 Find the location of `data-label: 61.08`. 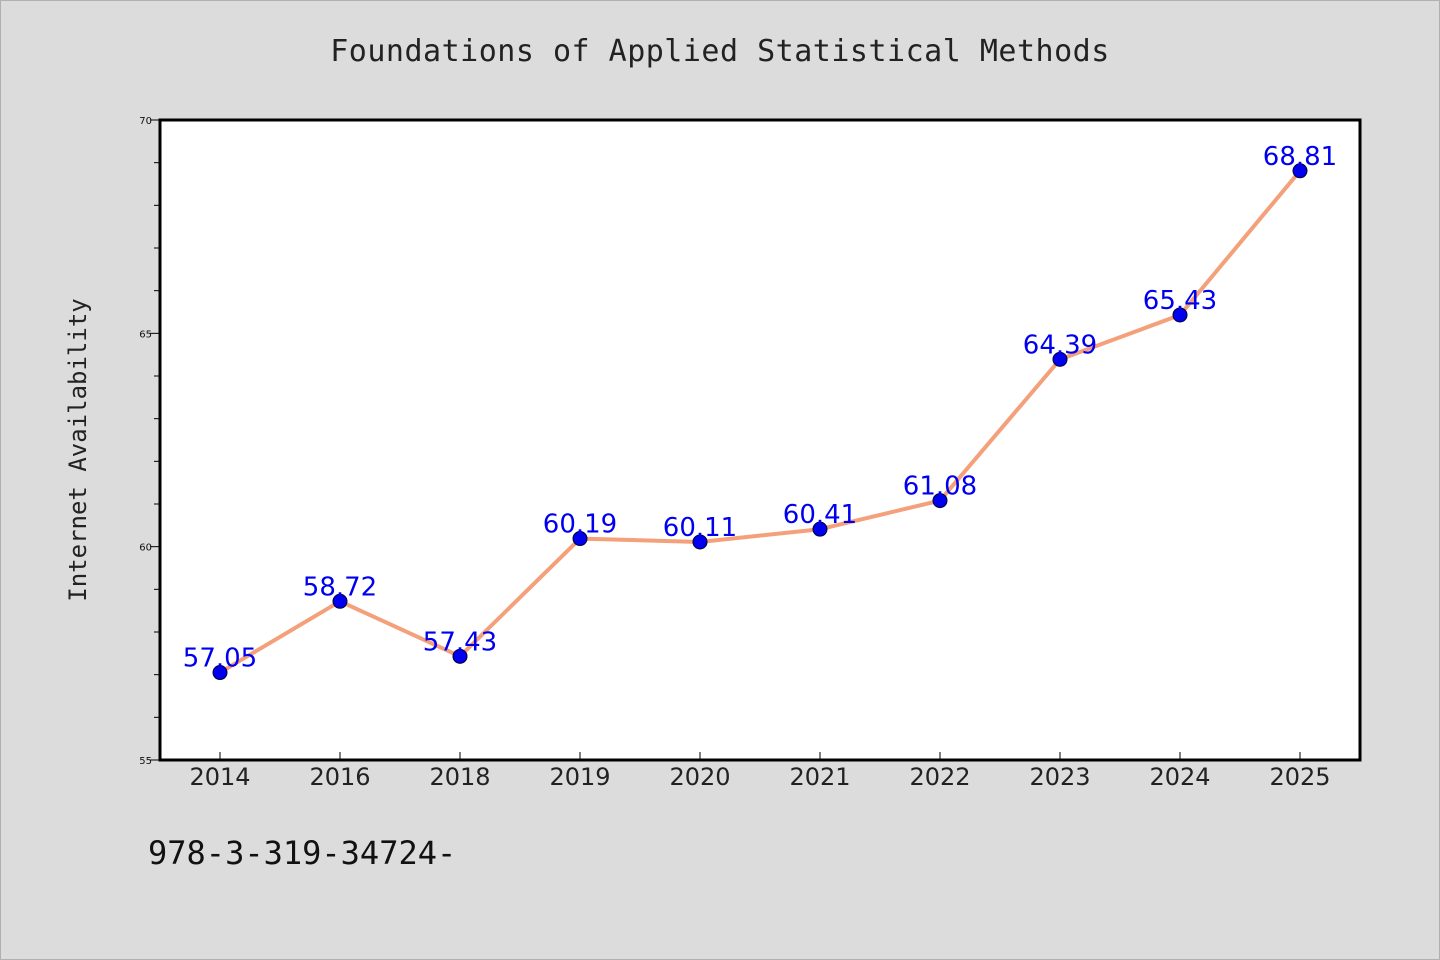

data-label: 61.08 is located at coordinates (940, 487).